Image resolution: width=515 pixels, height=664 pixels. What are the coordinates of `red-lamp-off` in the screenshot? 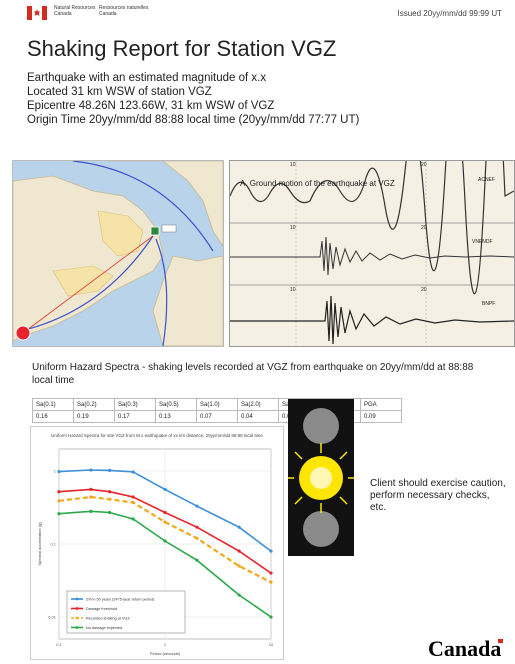 It's located at (321, 426).